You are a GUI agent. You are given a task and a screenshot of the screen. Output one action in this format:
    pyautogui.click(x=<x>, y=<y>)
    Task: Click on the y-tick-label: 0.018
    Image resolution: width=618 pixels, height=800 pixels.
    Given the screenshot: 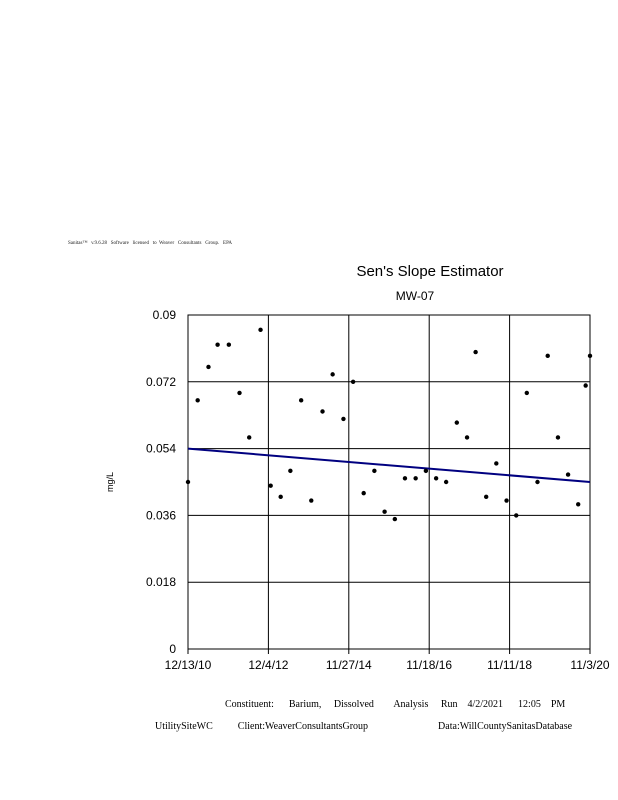 What is the action you would take?
    pyautogui.click(x=161, y=582)
    